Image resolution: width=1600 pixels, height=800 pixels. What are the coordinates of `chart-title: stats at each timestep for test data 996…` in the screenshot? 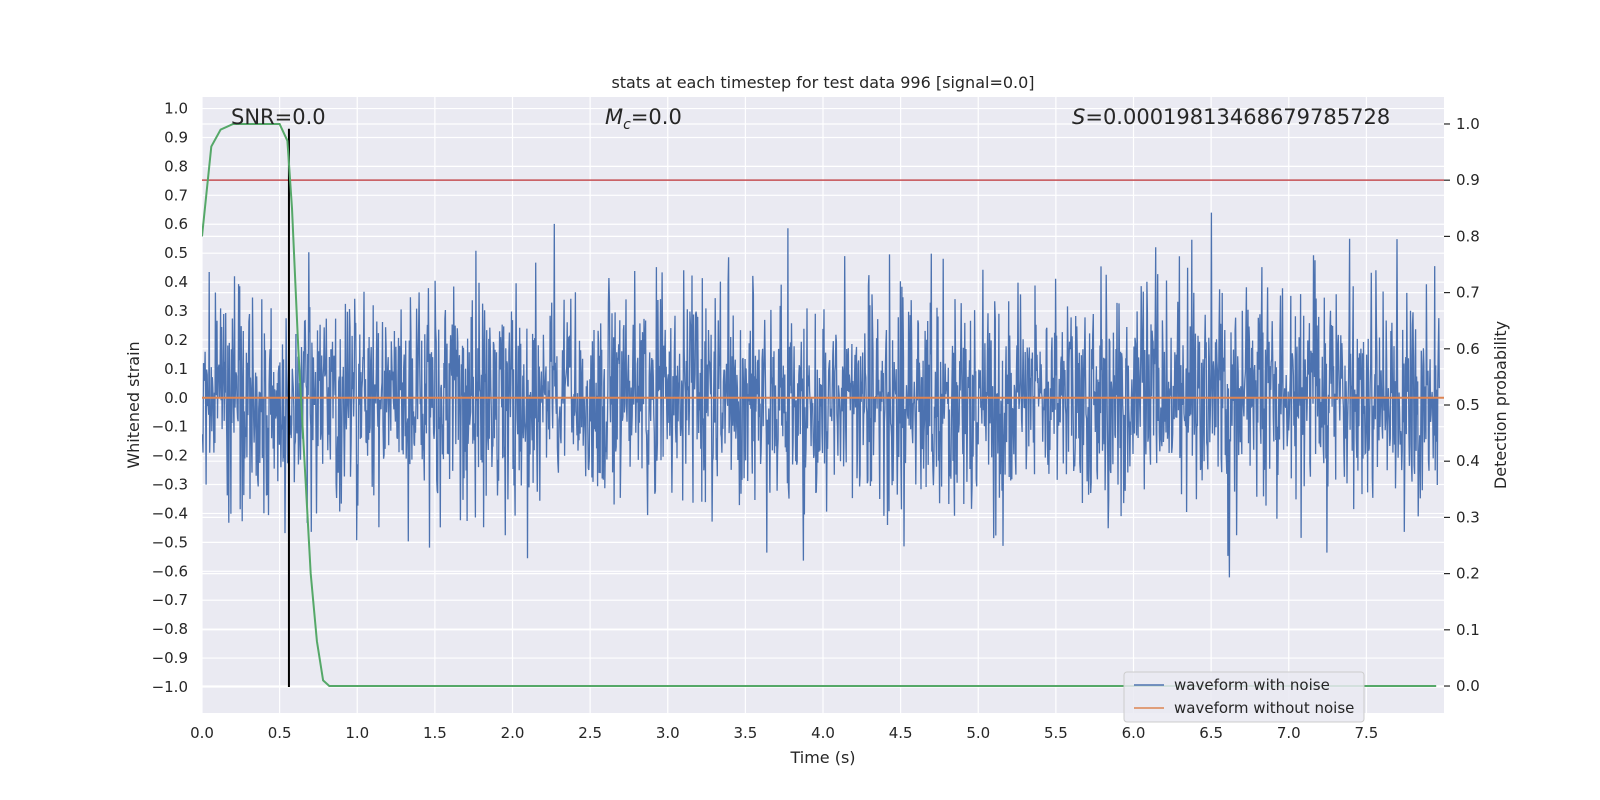 It's located at (822, 82).